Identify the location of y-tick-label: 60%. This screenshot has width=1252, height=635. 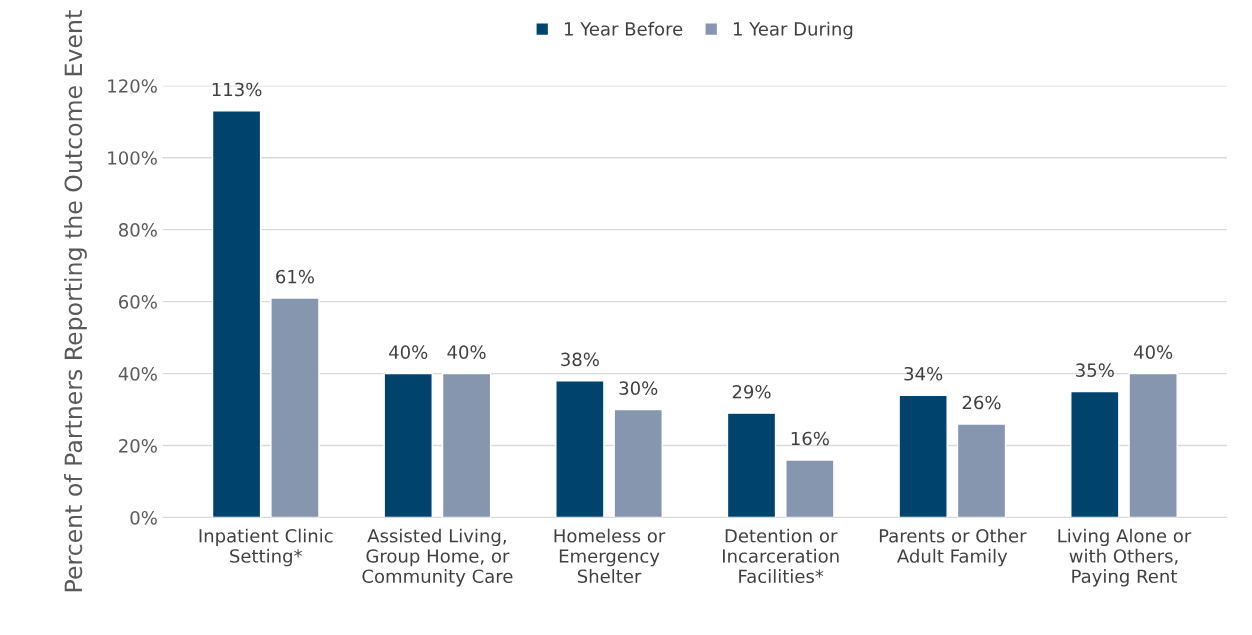
(138, 302).